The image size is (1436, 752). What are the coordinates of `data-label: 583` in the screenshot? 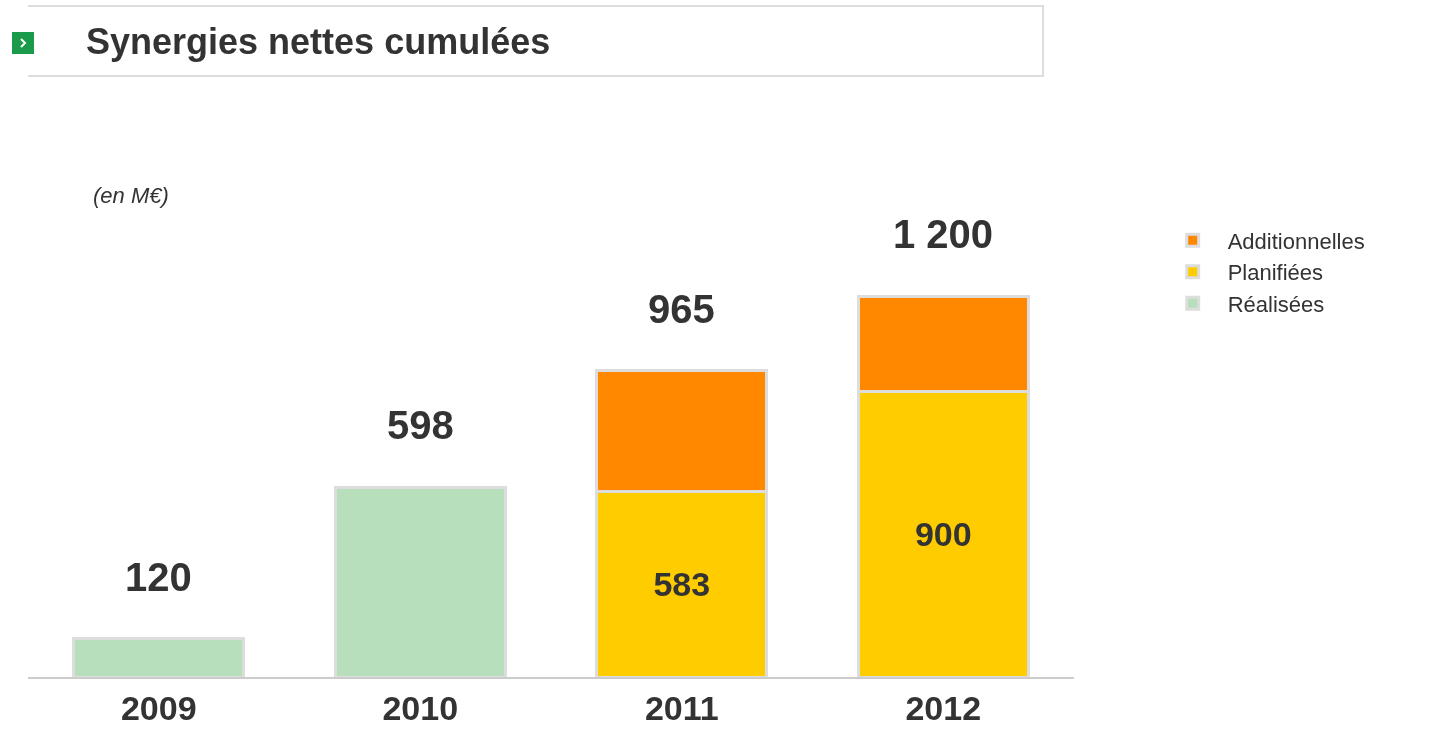 It's located at (682, 584).